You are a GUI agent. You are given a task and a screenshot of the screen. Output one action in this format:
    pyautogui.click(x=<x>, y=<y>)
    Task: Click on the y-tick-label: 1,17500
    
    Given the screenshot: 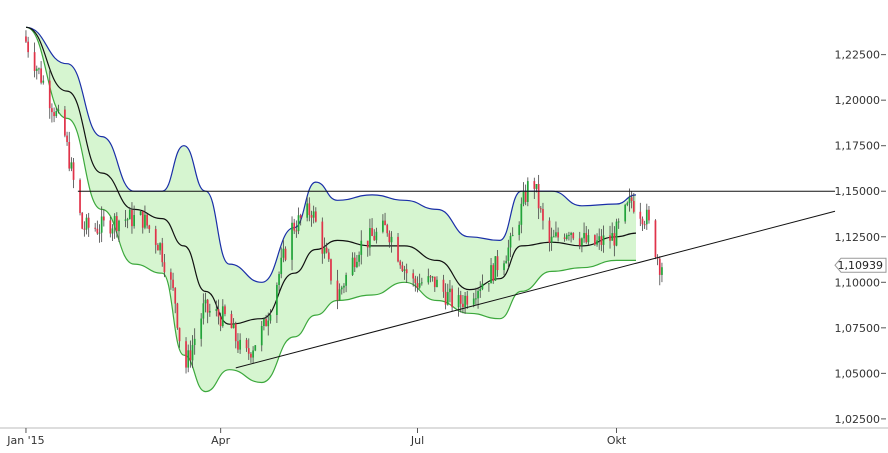 What is the action you would take?
    pyautogui.click(x=858, y=146)
    